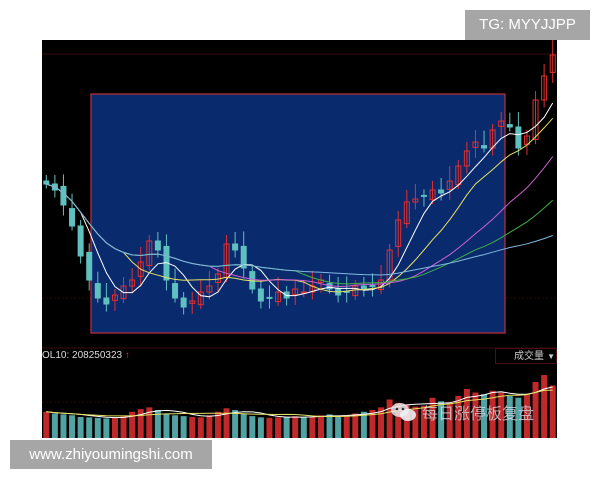  Describe the element at coordinates (127, 355) in the screenshot. I see `up-arrow-icon: ↑` at that location.